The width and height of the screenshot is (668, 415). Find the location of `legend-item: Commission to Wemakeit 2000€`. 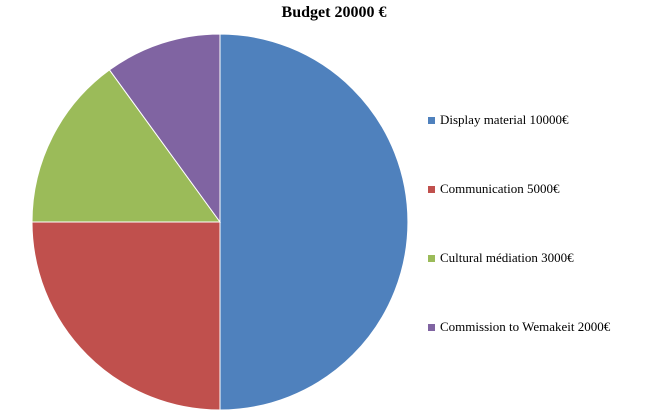

legend-item: Commission to Wemakeit 2000€ is located at coordinates (519, 327).